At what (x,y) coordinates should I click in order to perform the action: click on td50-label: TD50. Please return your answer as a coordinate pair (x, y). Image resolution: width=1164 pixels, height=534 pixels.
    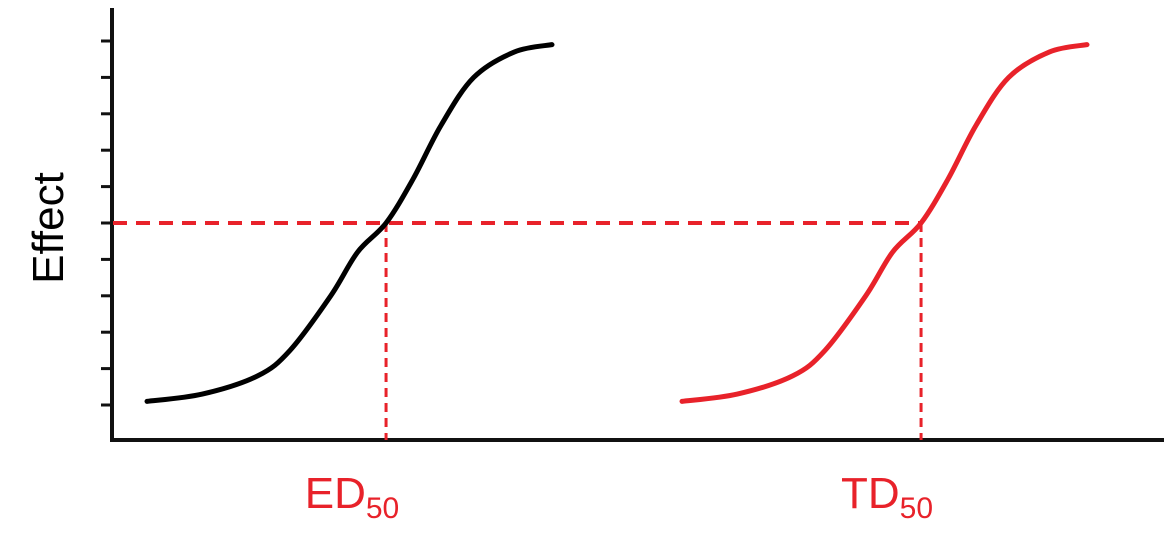
    Looking at the image, I should click on (887, 497).